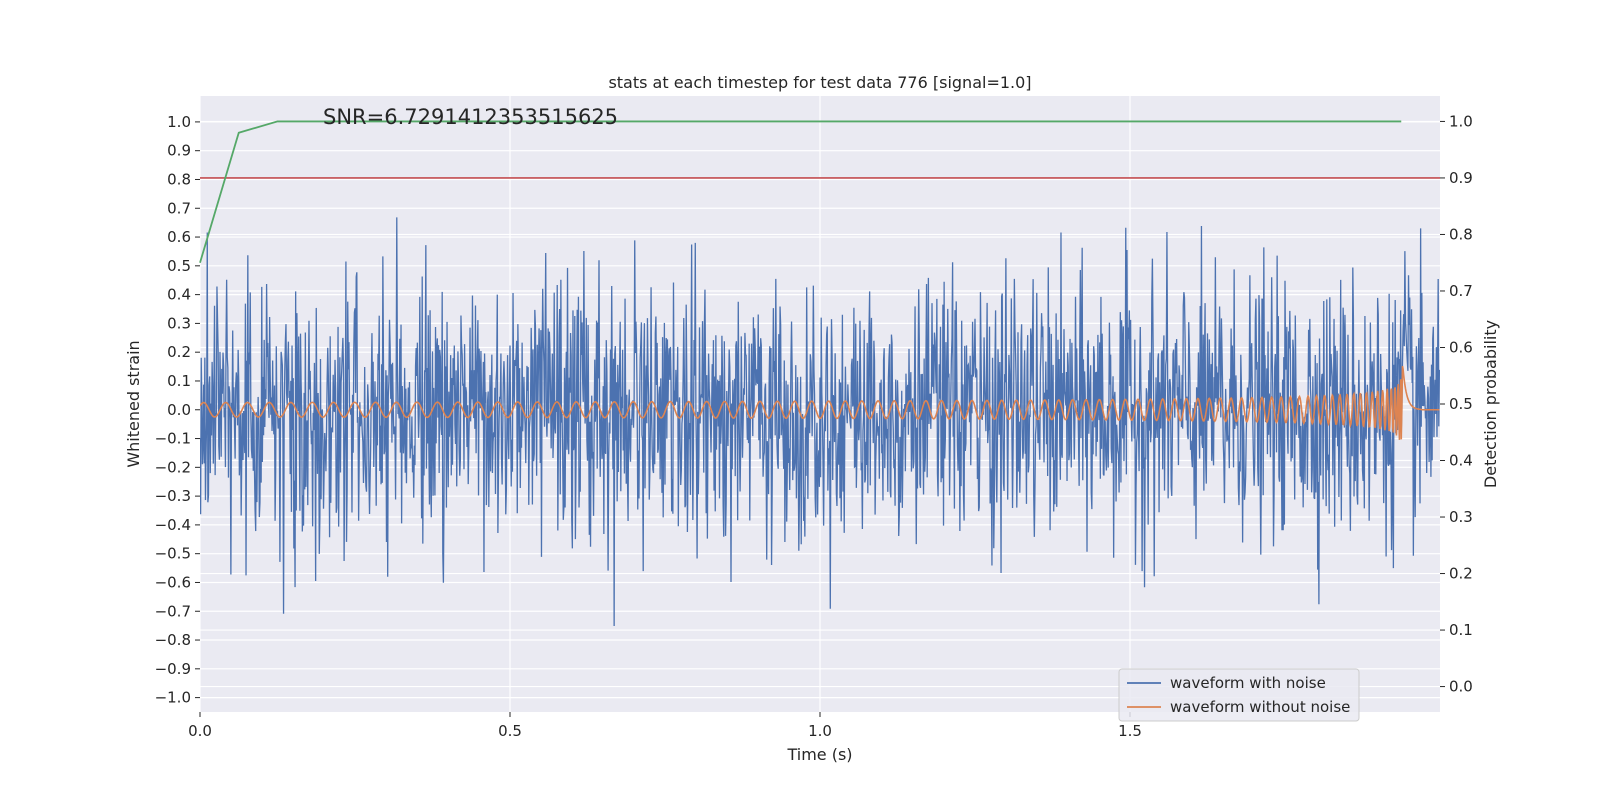 The image size is (1600, 800). I want to click on x-axis-label: Time (s), so click(819, 754).